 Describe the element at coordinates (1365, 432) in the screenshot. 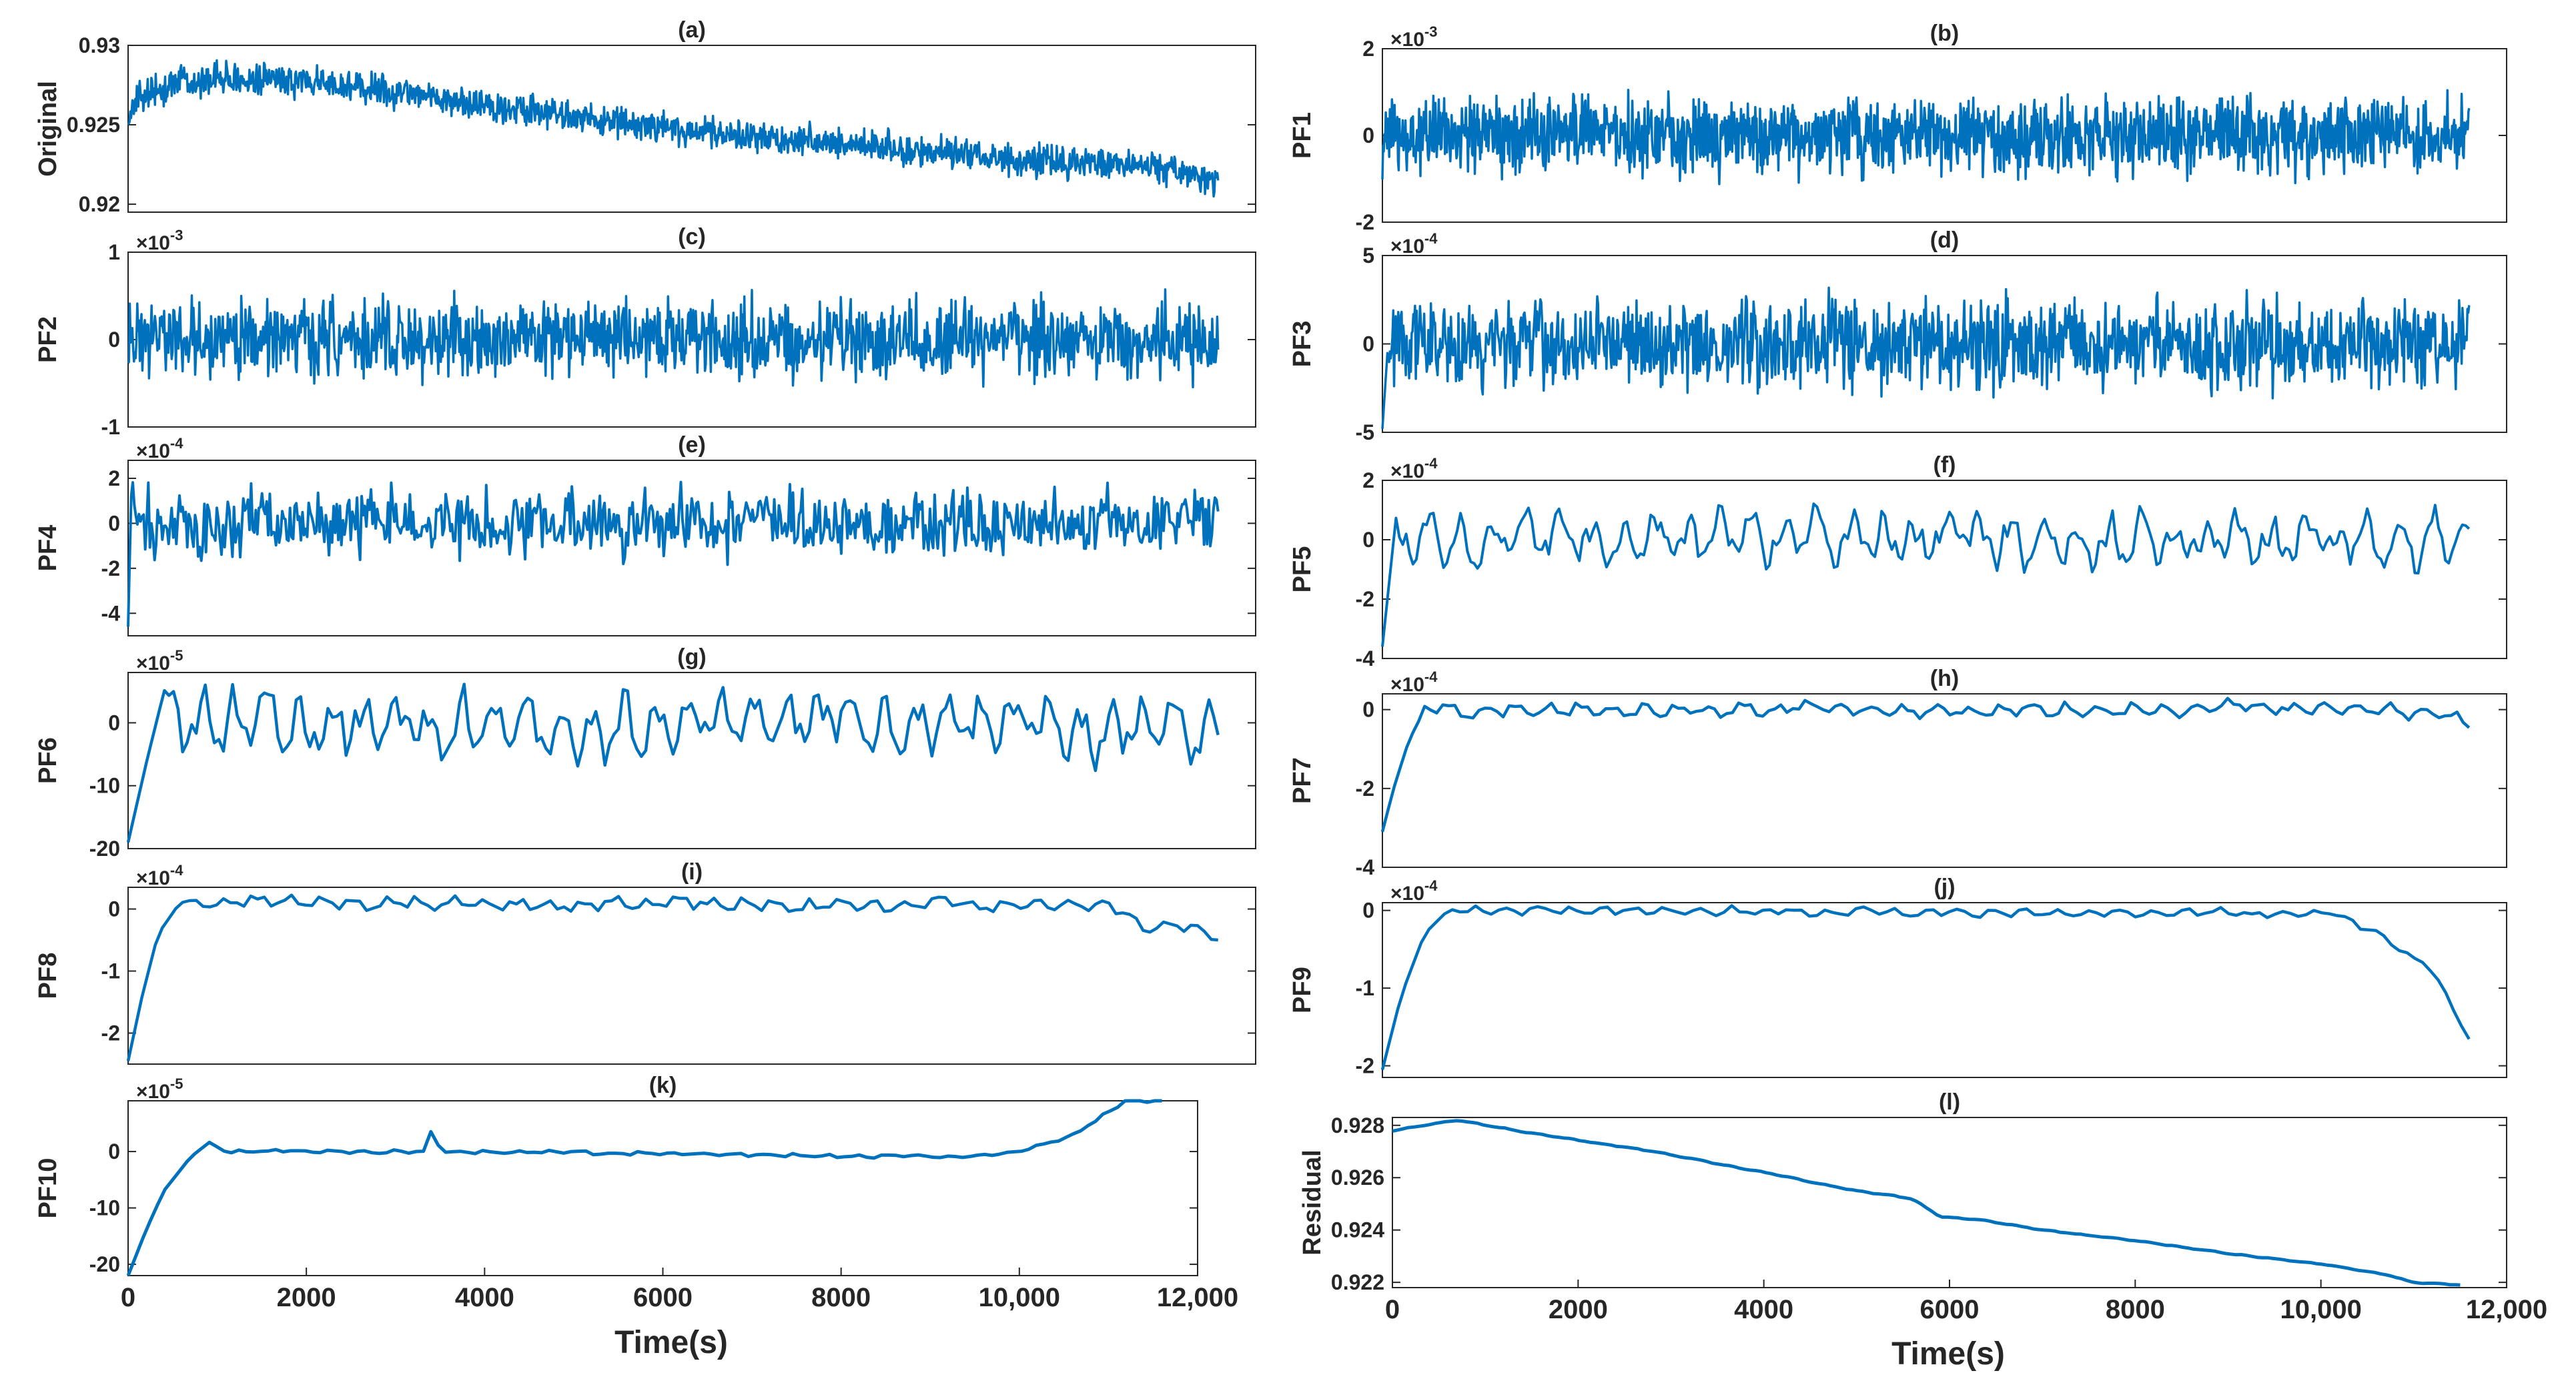

I see `y-tick-label-d-0: -5` at that location.